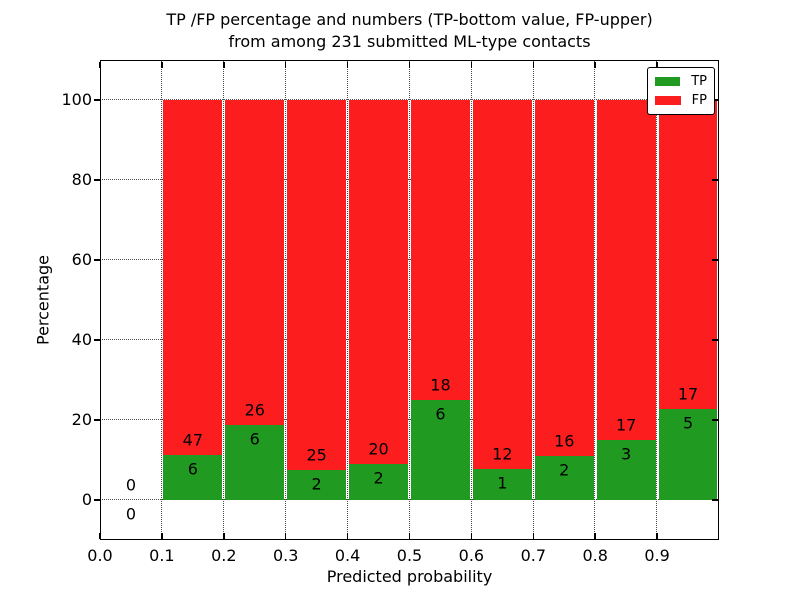  Describe the element at coordinates (533, 555) in the screenshot. I see `x-tick-label: 0.7` at that location.